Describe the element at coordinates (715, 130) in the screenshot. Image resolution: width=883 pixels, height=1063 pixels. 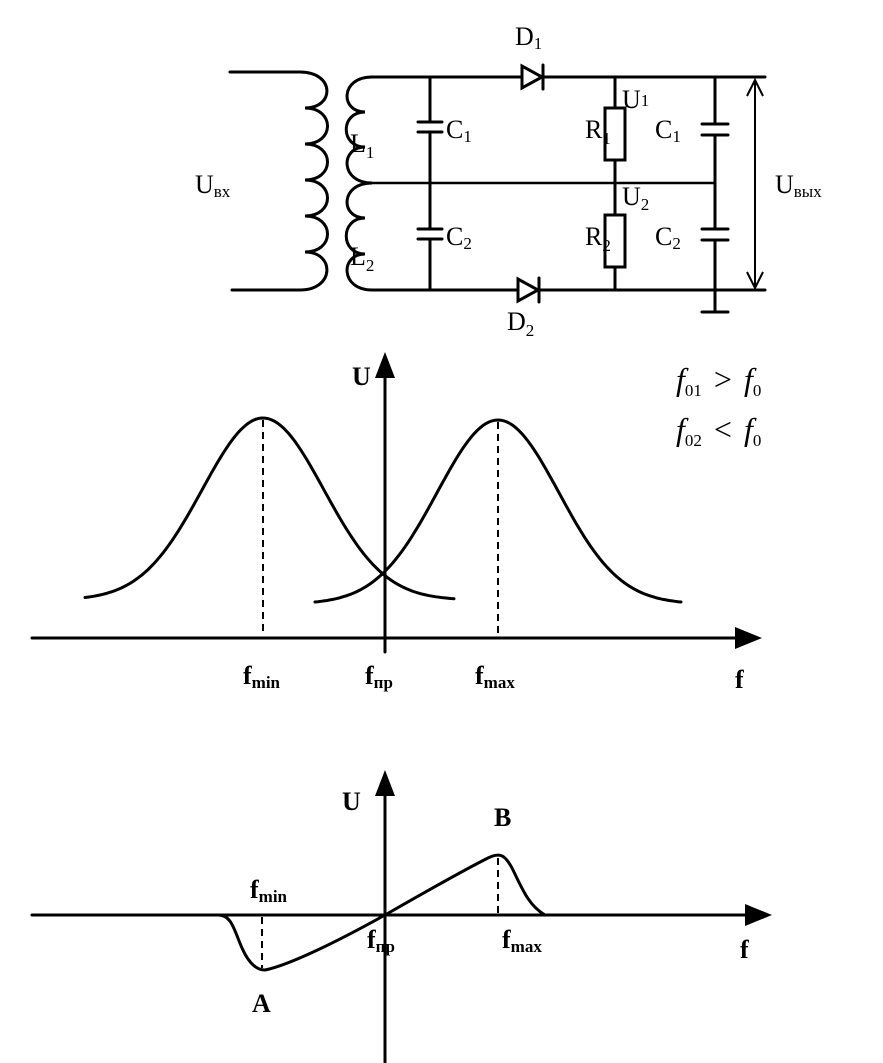
I see `capacitor-c1-right` at that location.